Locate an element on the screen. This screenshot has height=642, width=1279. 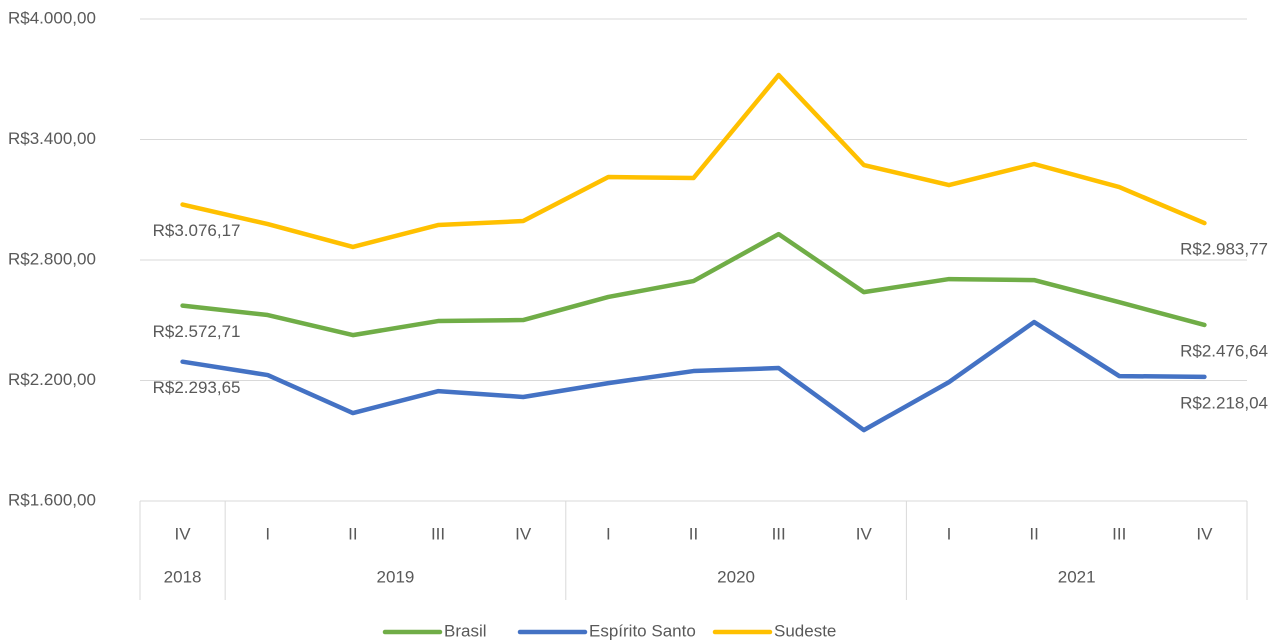
legend-label: Sudeste is located at coordinates (805, 630).